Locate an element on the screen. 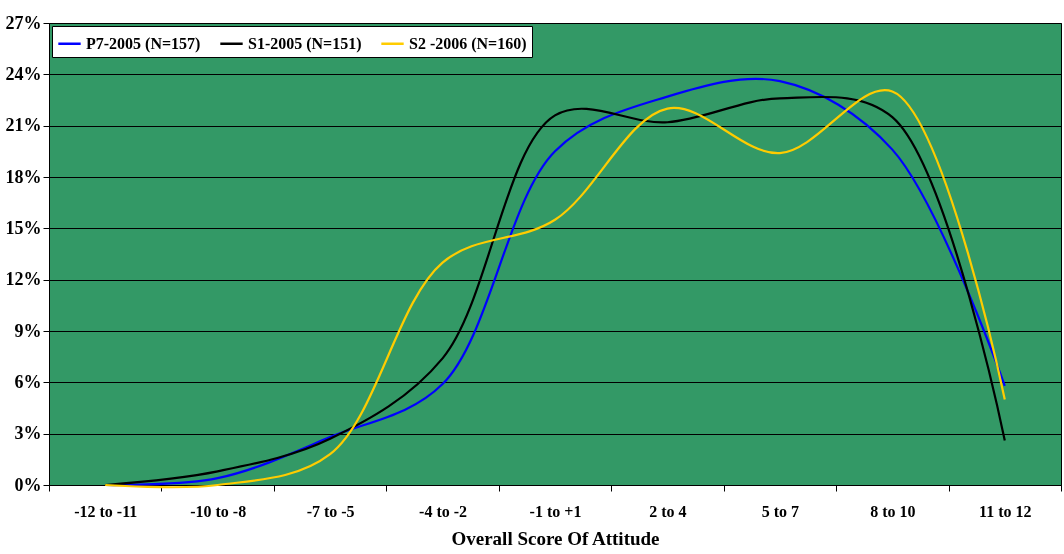  x-tick-label: -1 to +1 is located at coordinates (555, 511).